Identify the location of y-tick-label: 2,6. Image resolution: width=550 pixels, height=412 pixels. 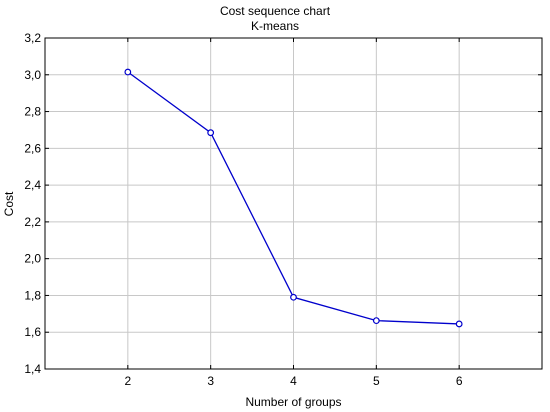
(32, 148).